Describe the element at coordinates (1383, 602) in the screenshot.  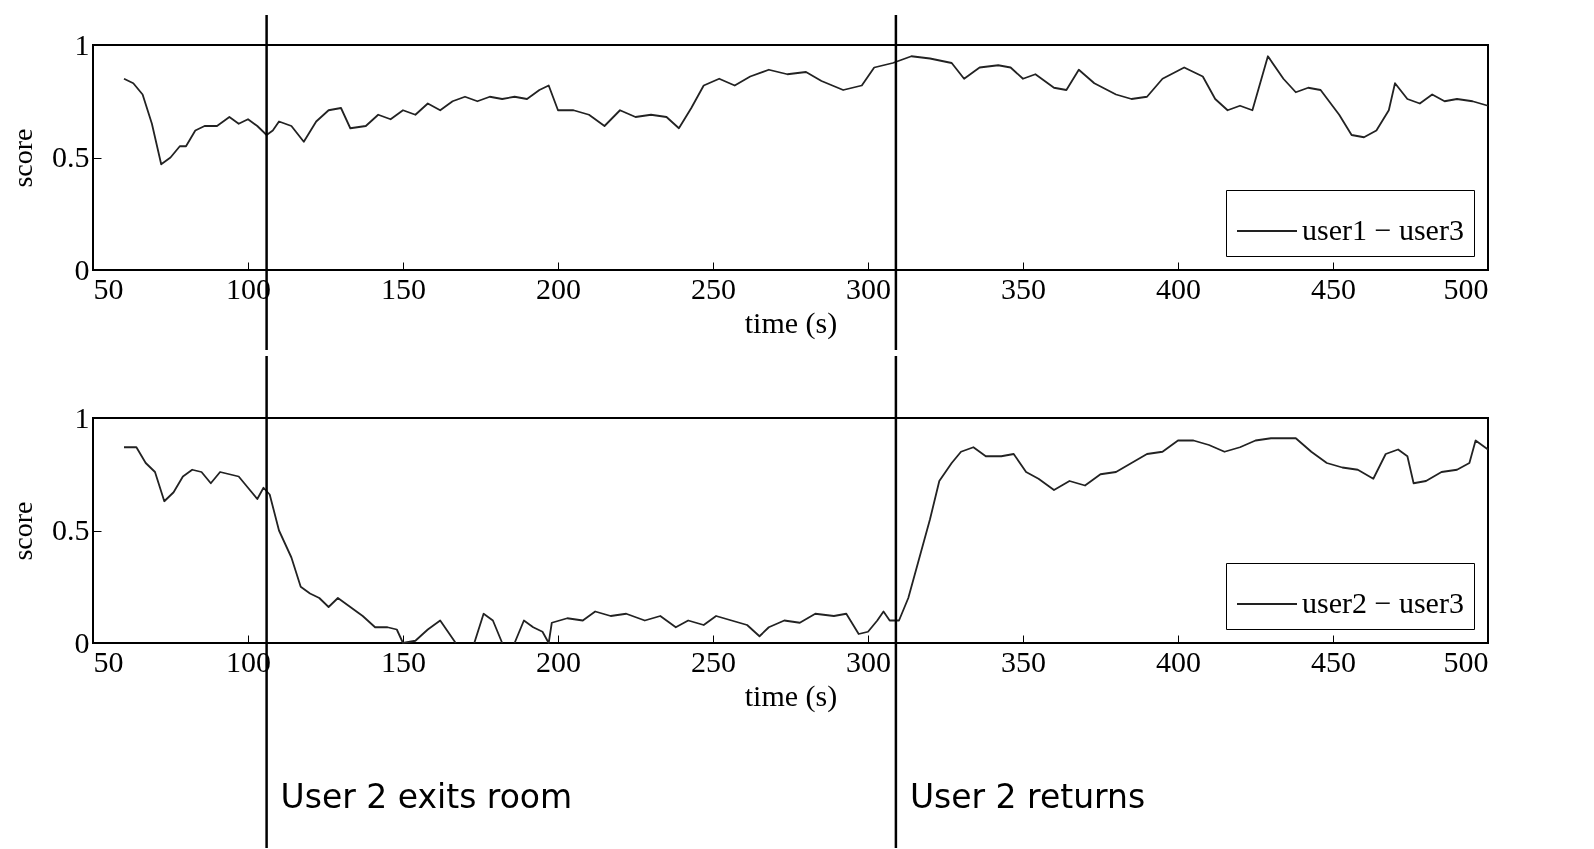
I see `legend-label: user2 − user3` at that location.